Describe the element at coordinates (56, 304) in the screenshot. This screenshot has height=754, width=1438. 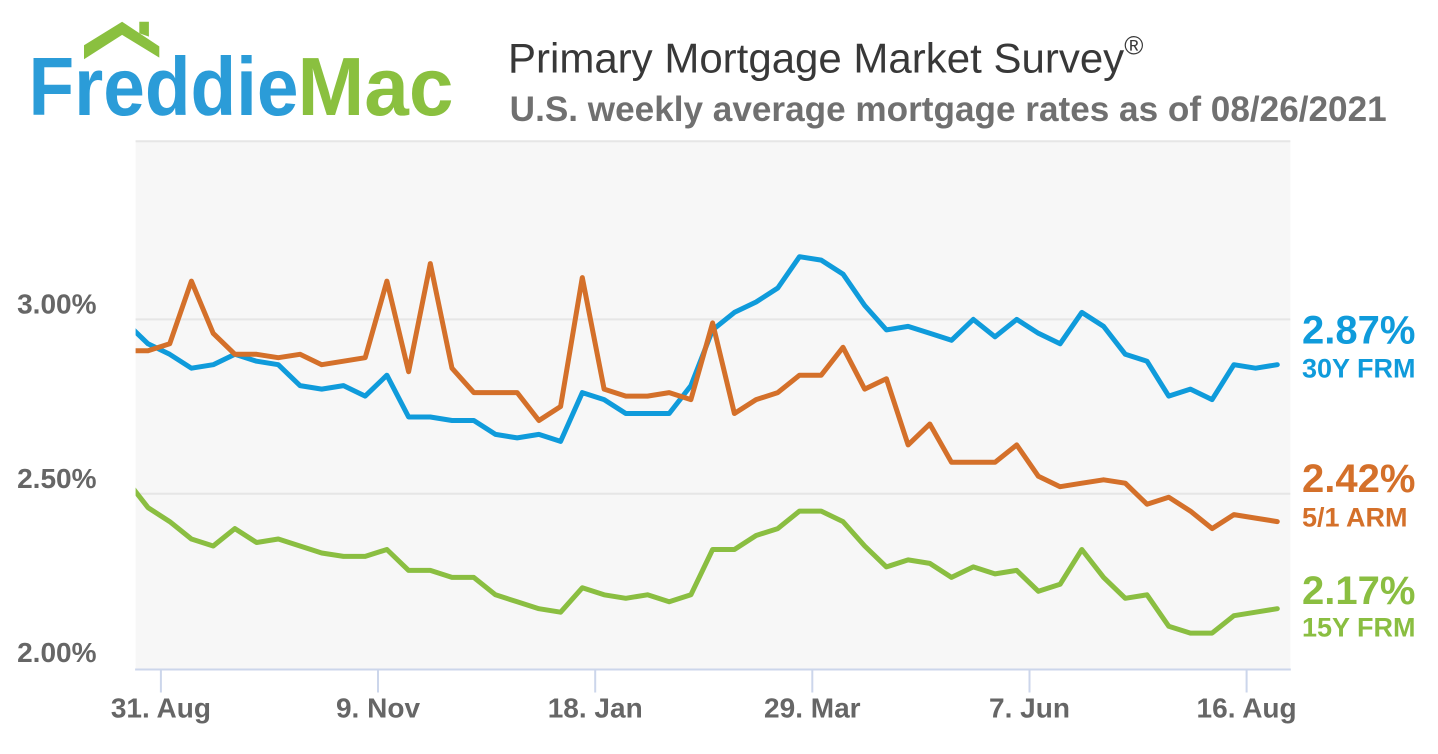
I see `svg-text: 3.00%` at that location.